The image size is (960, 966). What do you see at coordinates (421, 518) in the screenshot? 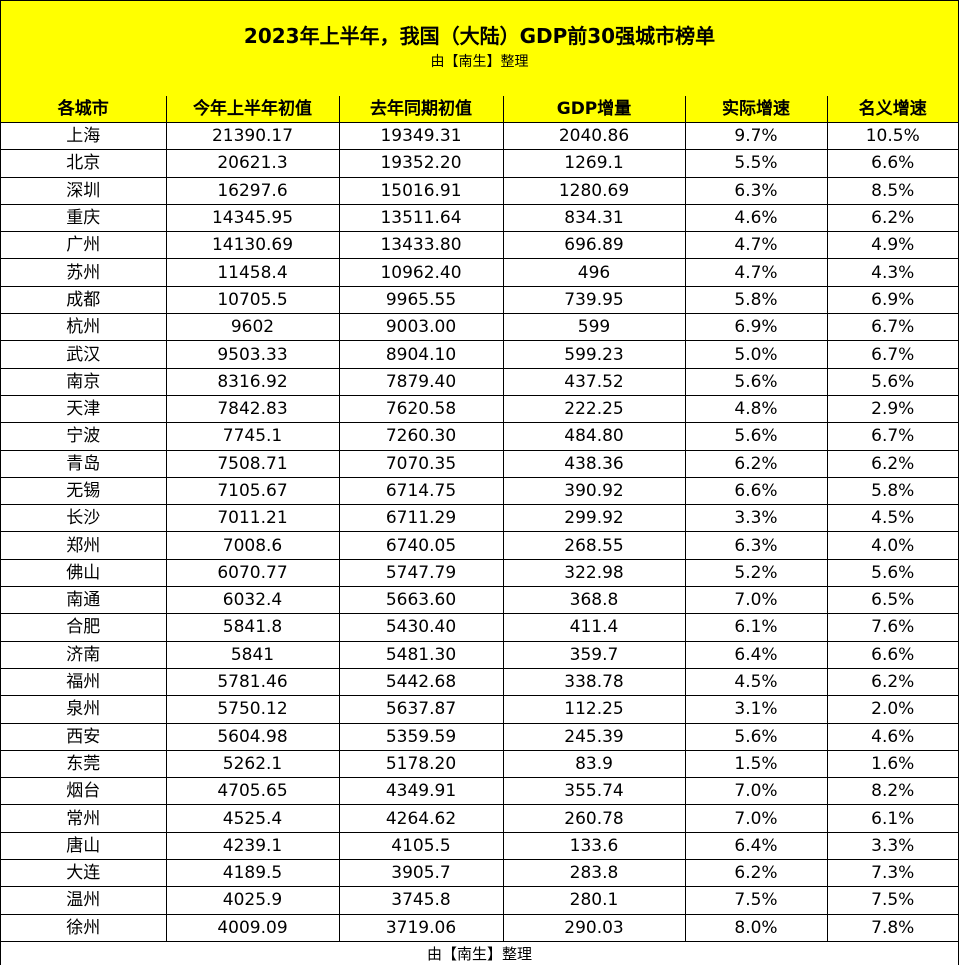
I see `cell-h1-2022: 6711.29` at bounding box center [421, 518].